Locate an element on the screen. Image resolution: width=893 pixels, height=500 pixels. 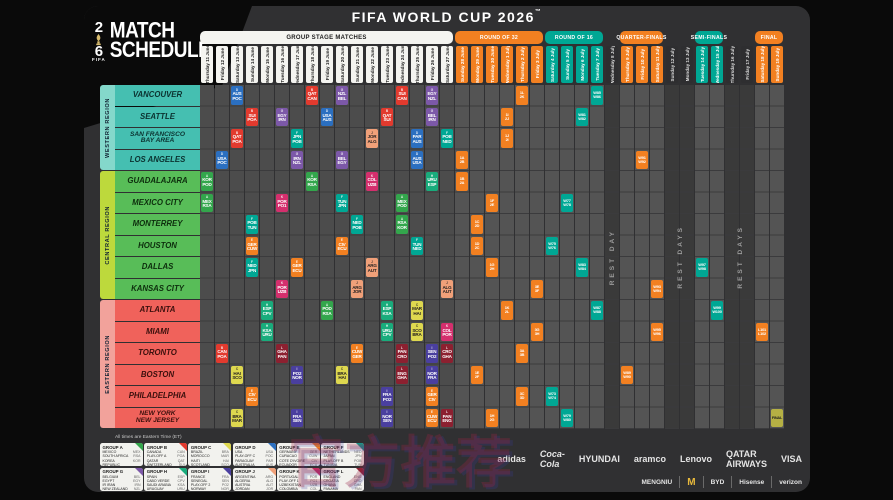
match-team-1: W87 is located at coordinates (597, 308).